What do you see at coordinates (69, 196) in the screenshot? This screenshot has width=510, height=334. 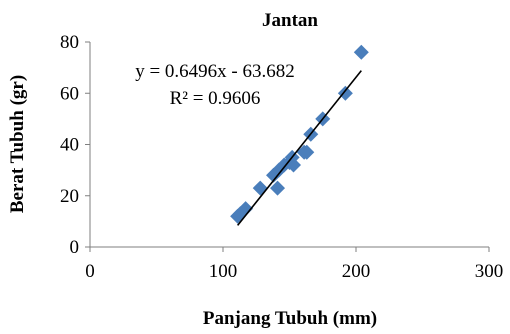 I see `y-tick-label: 20` at bounding box center [69, 196].